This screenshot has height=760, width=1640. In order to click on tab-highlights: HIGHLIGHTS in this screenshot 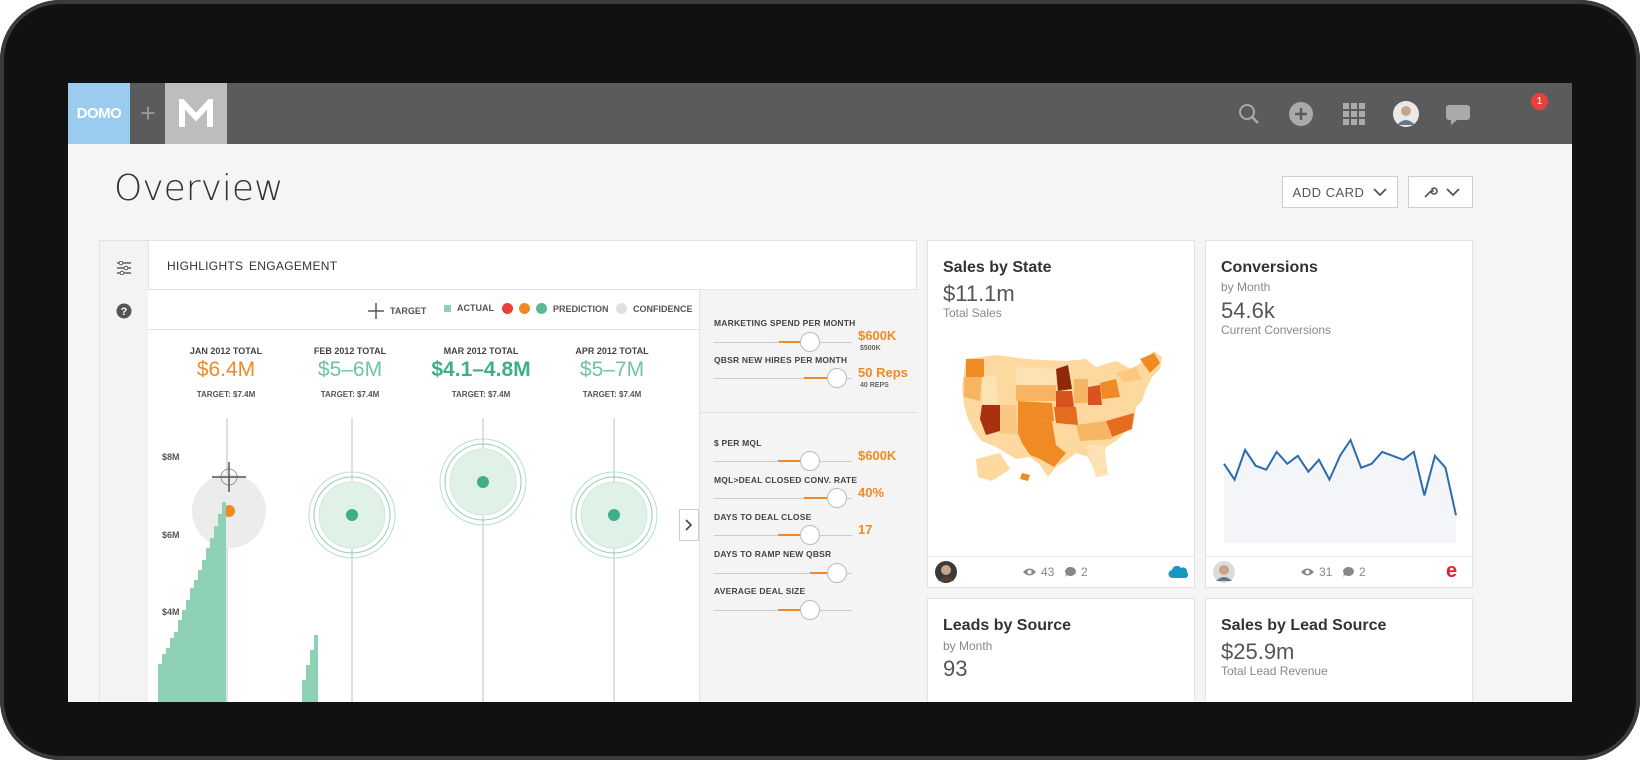, I will do `click(205, 266)`.